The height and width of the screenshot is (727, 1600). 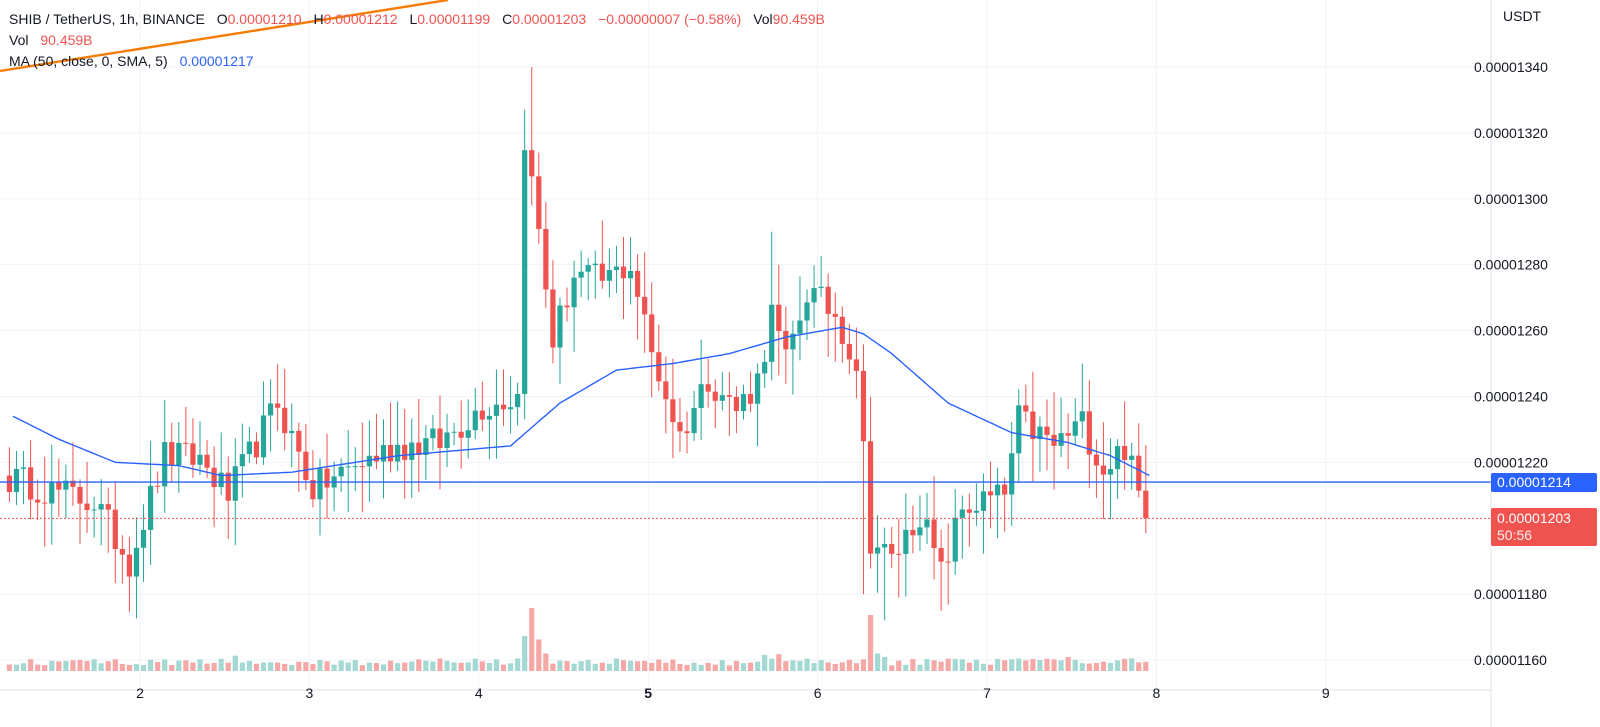 I want to click on ma-legend: MA (50, close, 0, SMA, 5) 0.00001217, so click(x=131, y=61).